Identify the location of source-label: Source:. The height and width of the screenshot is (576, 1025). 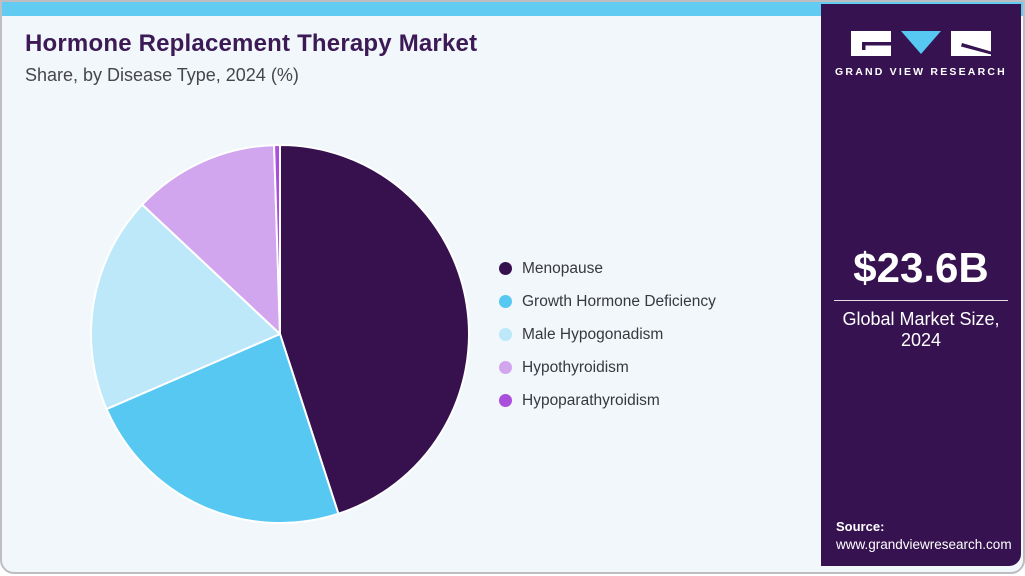
(860, 526).